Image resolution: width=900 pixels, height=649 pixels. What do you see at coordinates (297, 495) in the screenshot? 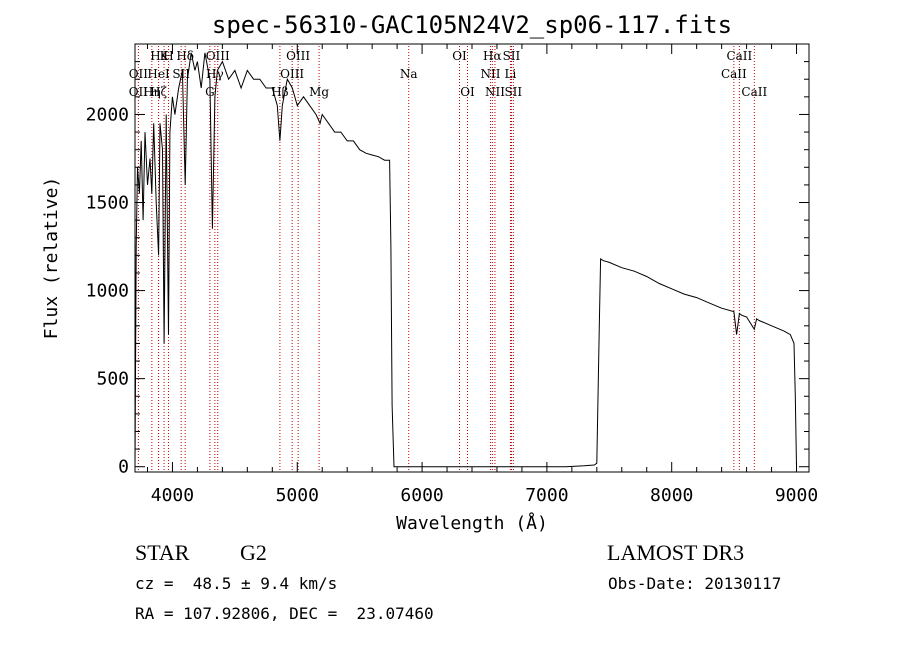
I see `x-tick-label: 5000` at bounding box center [297, 495].